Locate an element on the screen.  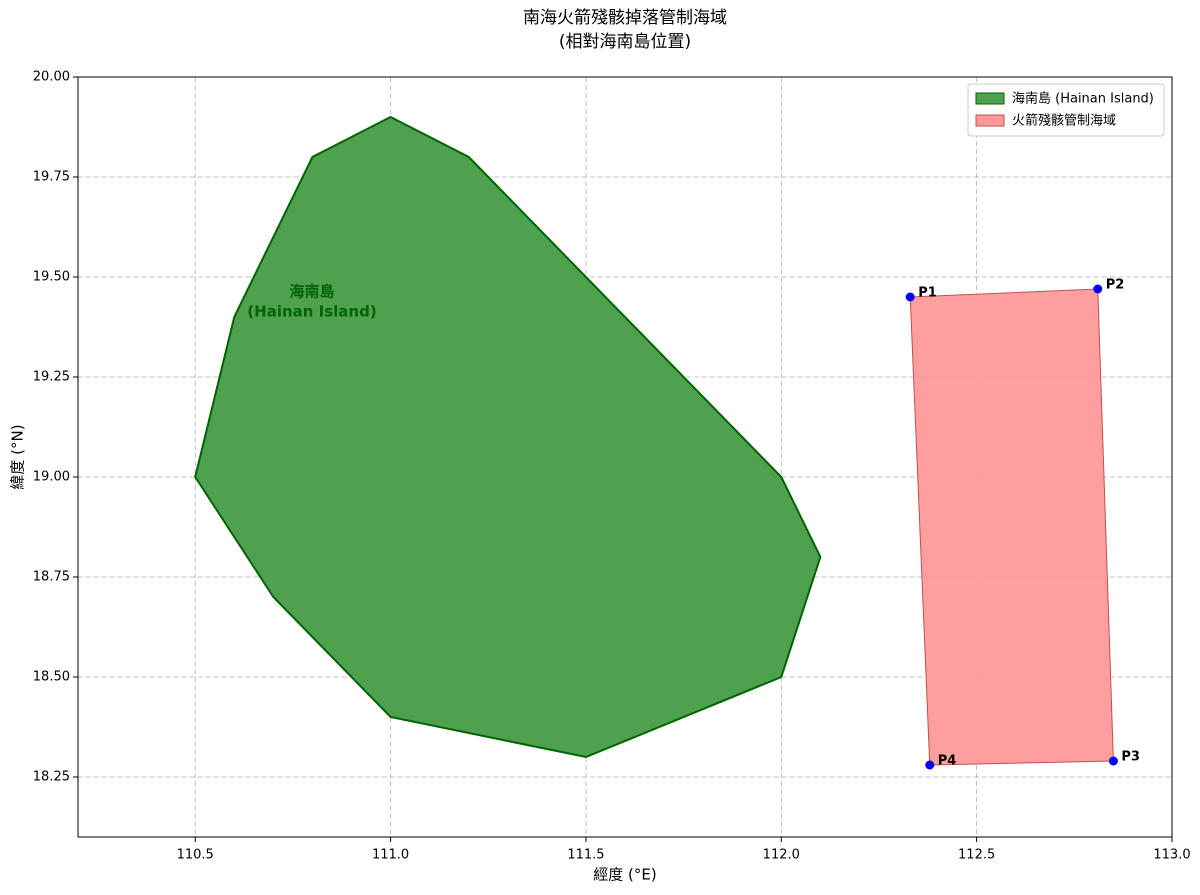
x-tick-label: 112.5 is located at coordinates (976, 855).